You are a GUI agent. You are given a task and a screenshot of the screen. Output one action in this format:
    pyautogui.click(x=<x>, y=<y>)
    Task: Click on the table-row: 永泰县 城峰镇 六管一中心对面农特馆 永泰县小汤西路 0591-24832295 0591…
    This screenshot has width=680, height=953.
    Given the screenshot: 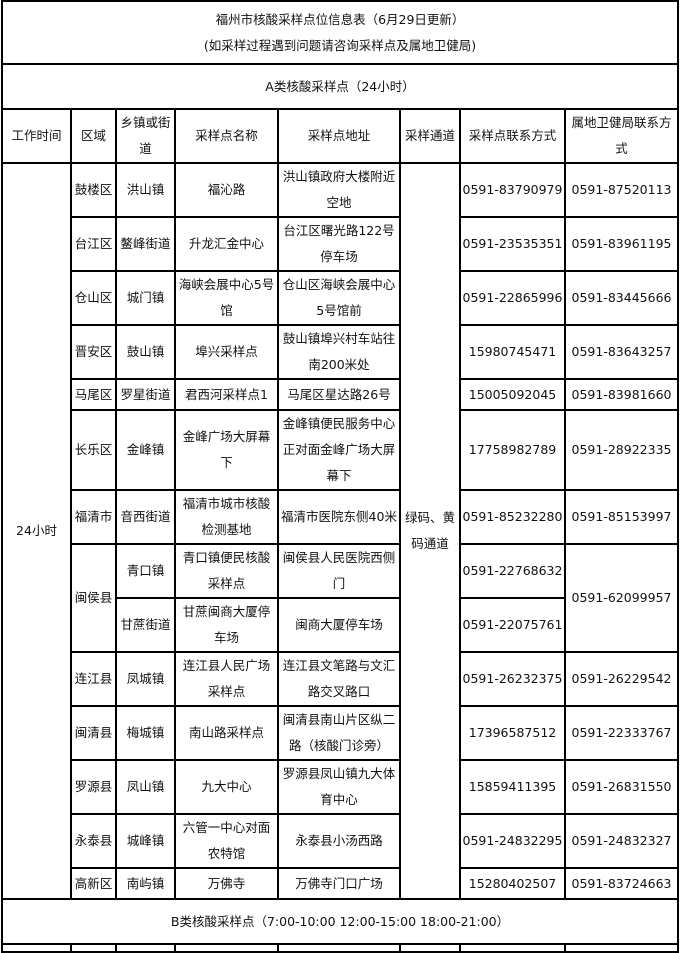 What is the action you would take?
    pyautogui.click(x=341, y=841)
    